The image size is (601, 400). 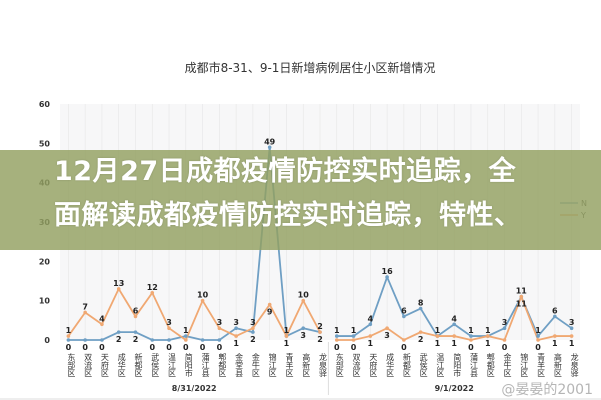 What do you see at coordinates (270, 141) in the screenshot?
I see `data-label-N: 49` at bounding box center [270, 141].